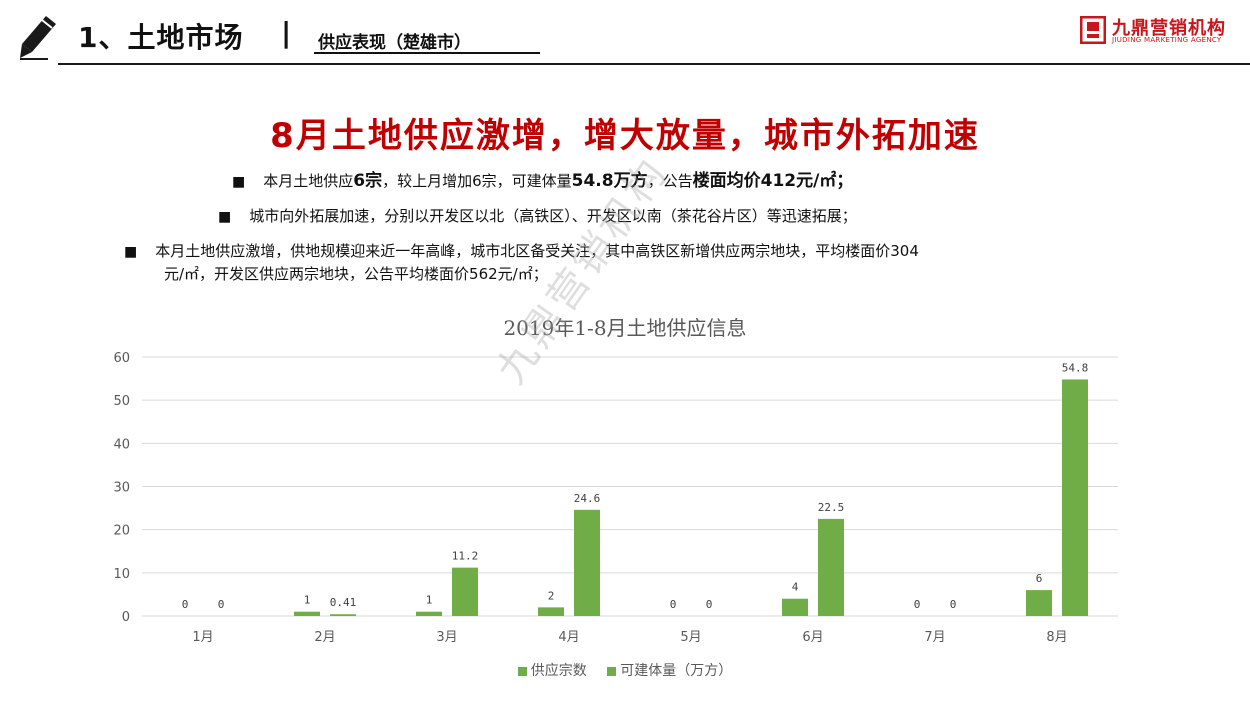  I want to click on company-logo: 九鼎营销机构 JIUDING MARKETING AGENCY, so click(1155, 31).